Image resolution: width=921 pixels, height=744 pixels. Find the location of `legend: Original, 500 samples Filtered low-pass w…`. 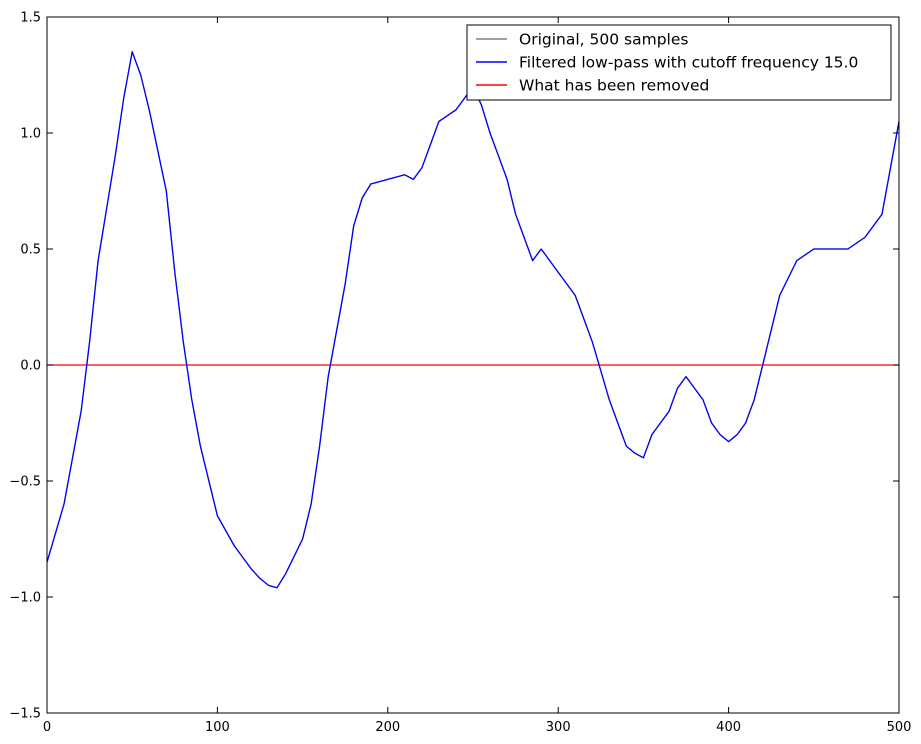

legend: Original, 500 samples Filtered low-pass w… is located at coordinates (679, 62).